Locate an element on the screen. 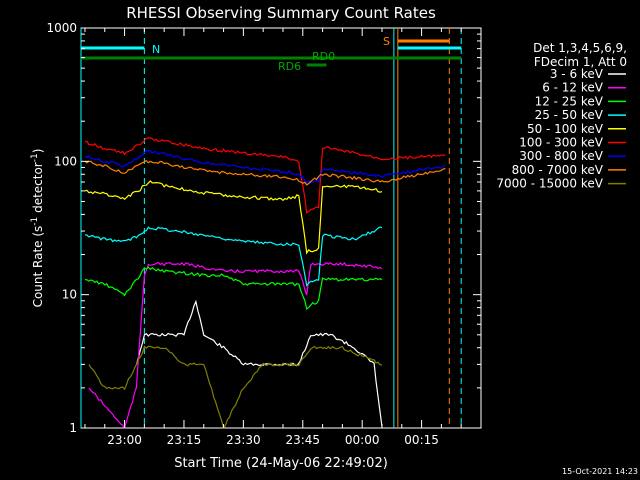 Image resolution: width=640 pixels, height=480 pixels. y-axis-label: Count Rate (s-1 detector-1) is located at coordinates (37, 228).